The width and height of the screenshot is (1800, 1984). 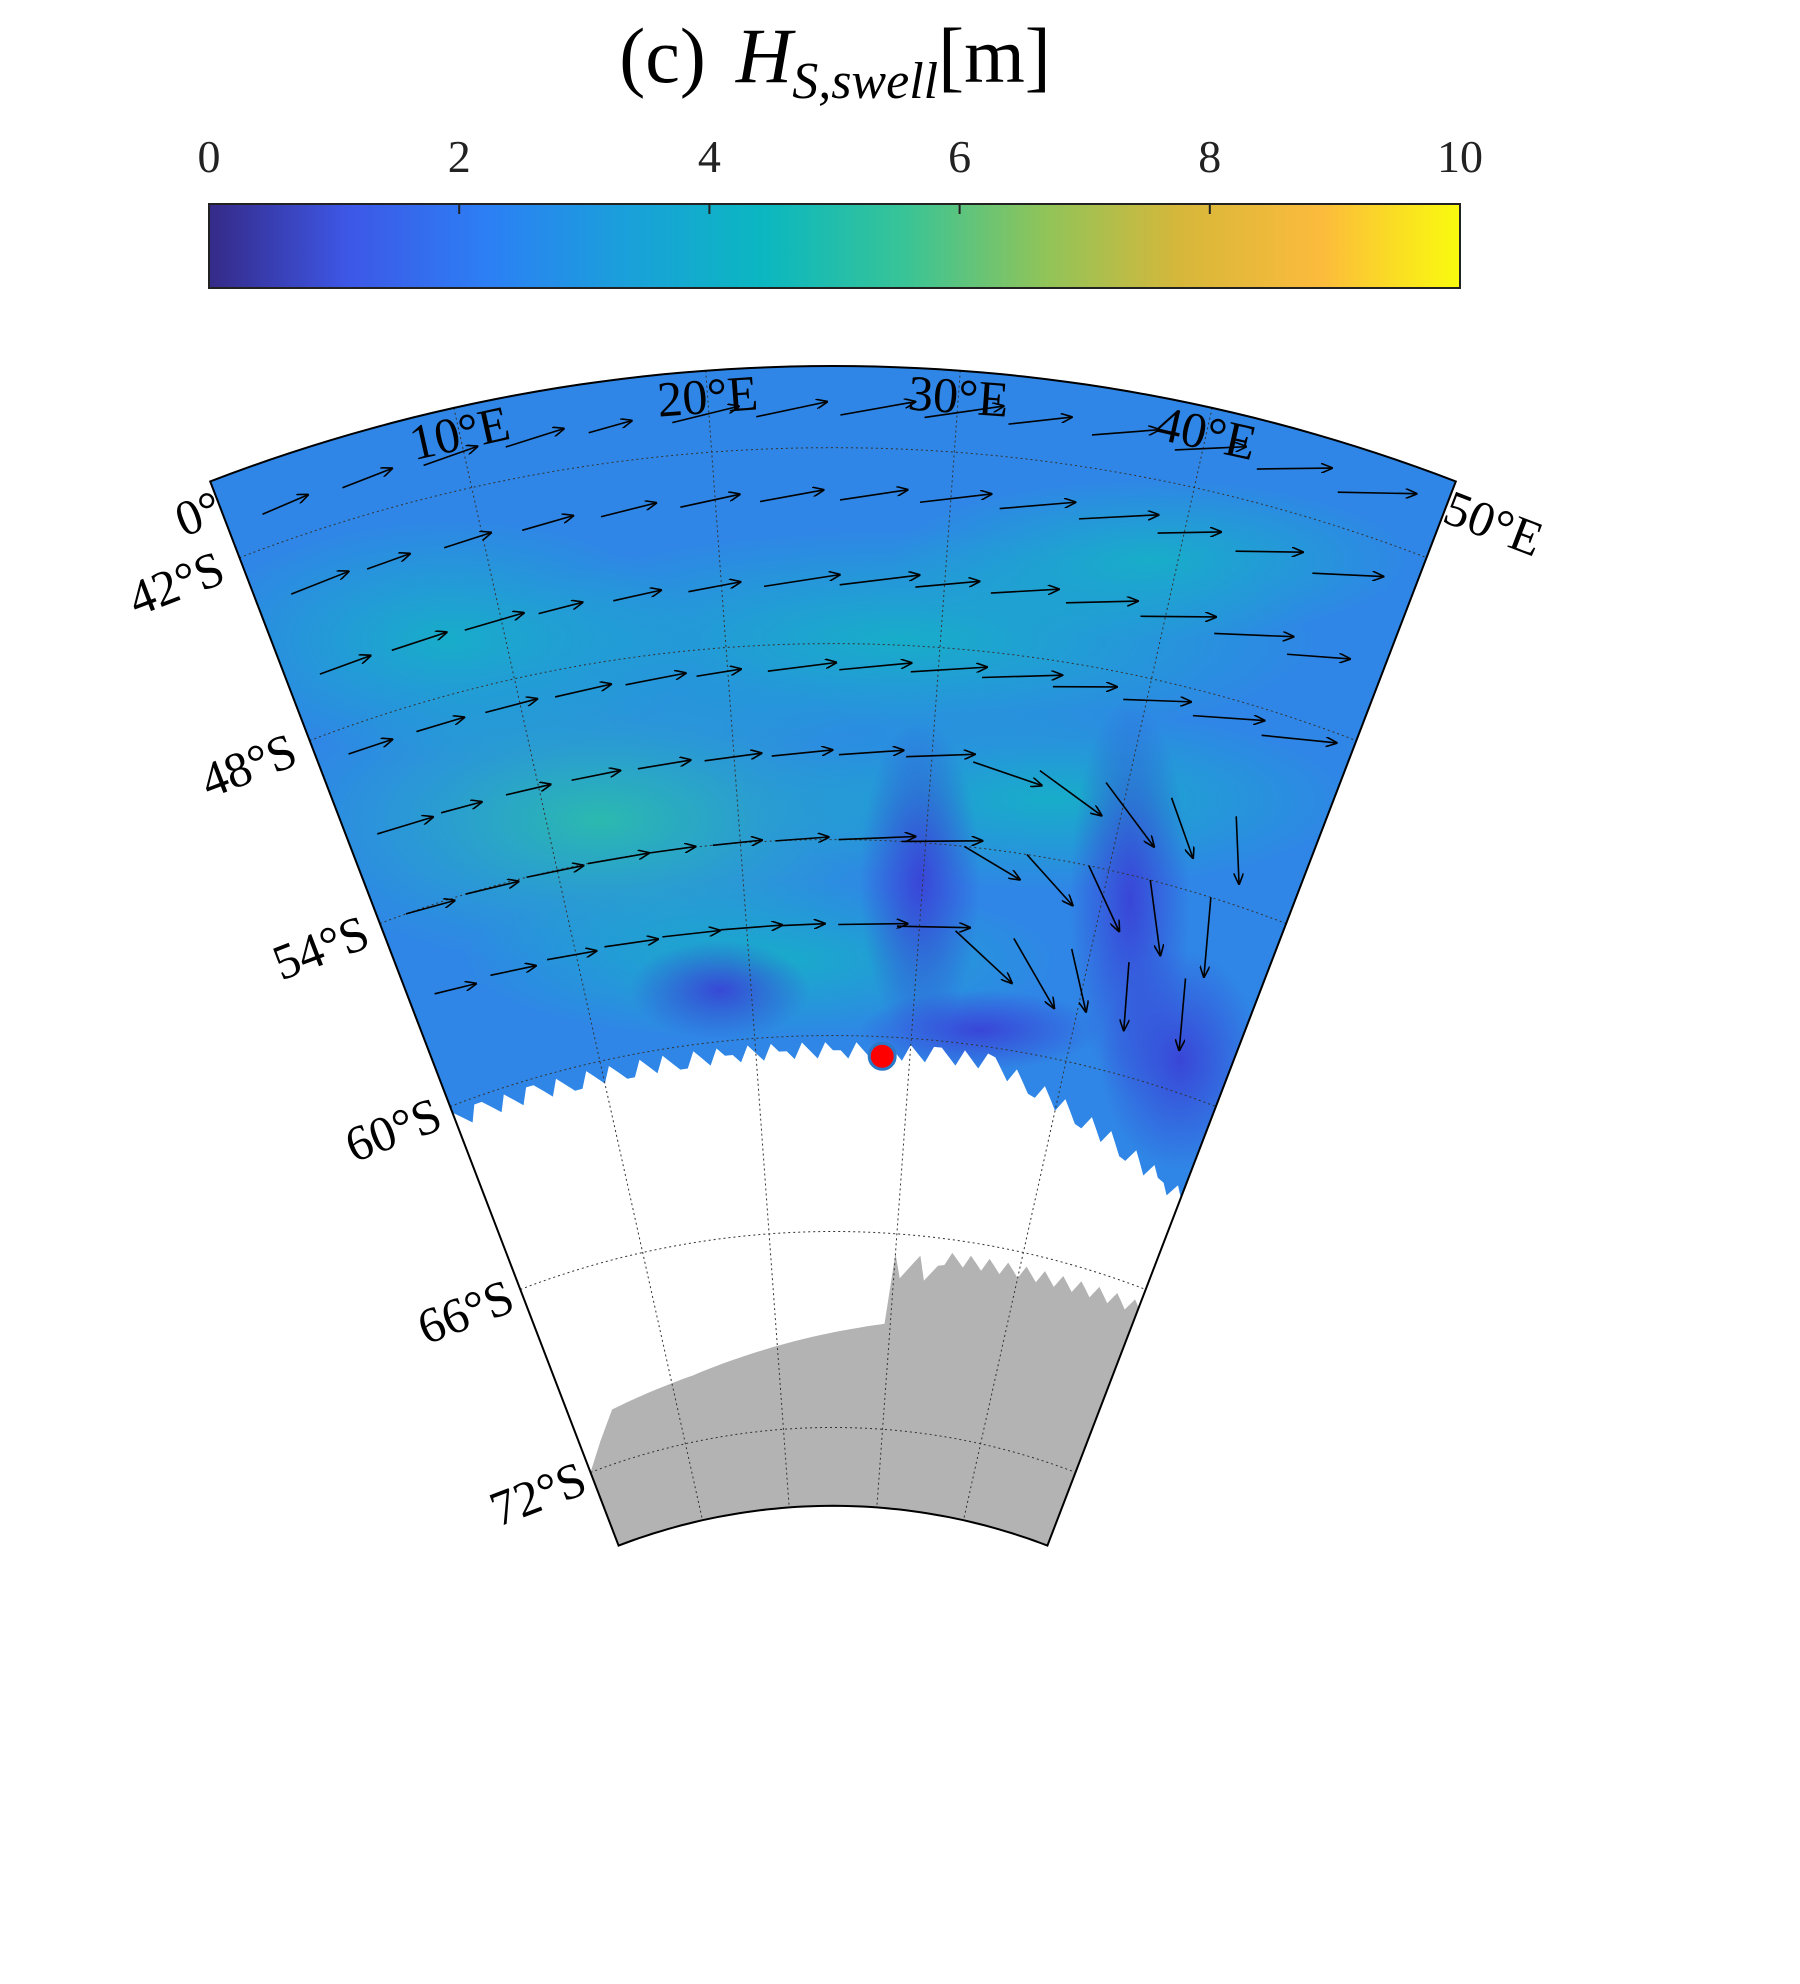 What do you see at coordinates (865, 81) in the screenshot?
I see `title-subscript: S,swell` at bounding box center [865, 81].